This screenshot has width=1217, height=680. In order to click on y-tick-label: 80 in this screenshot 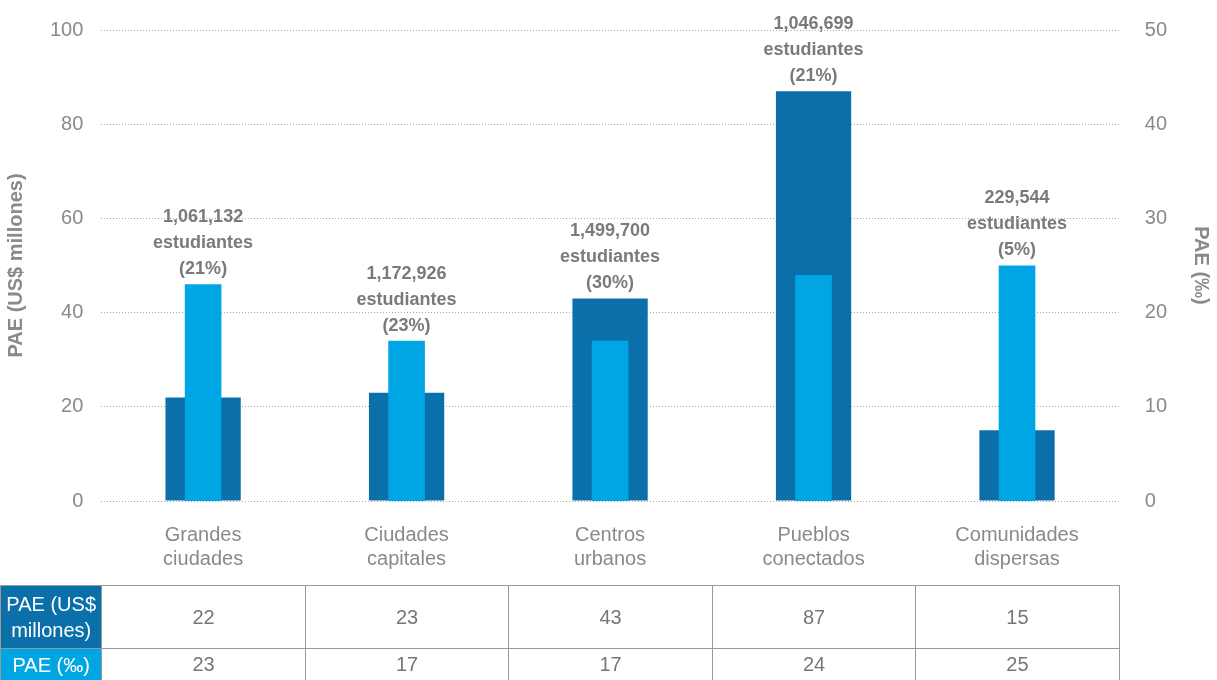, I will do `click(72, 122)`.